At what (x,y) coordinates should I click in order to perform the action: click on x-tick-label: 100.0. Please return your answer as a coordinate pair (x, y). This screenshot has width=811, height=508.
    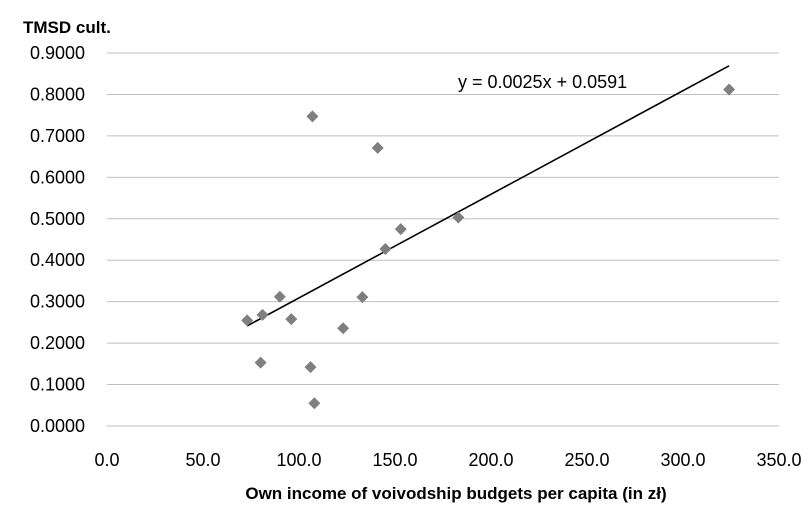
    Looking at the image, I should click on (298, 460).